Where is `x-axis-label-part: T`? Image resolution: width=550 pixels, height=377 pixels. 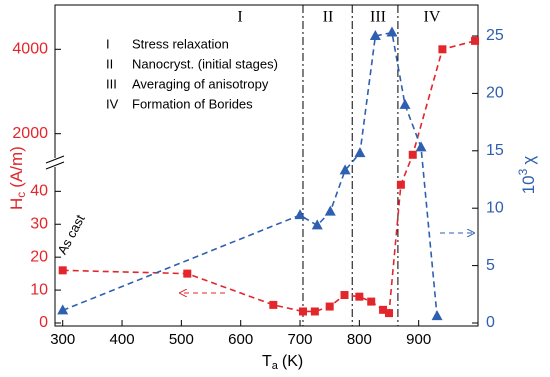 x-axis-label-part: T is located at coordinates (267, 361).